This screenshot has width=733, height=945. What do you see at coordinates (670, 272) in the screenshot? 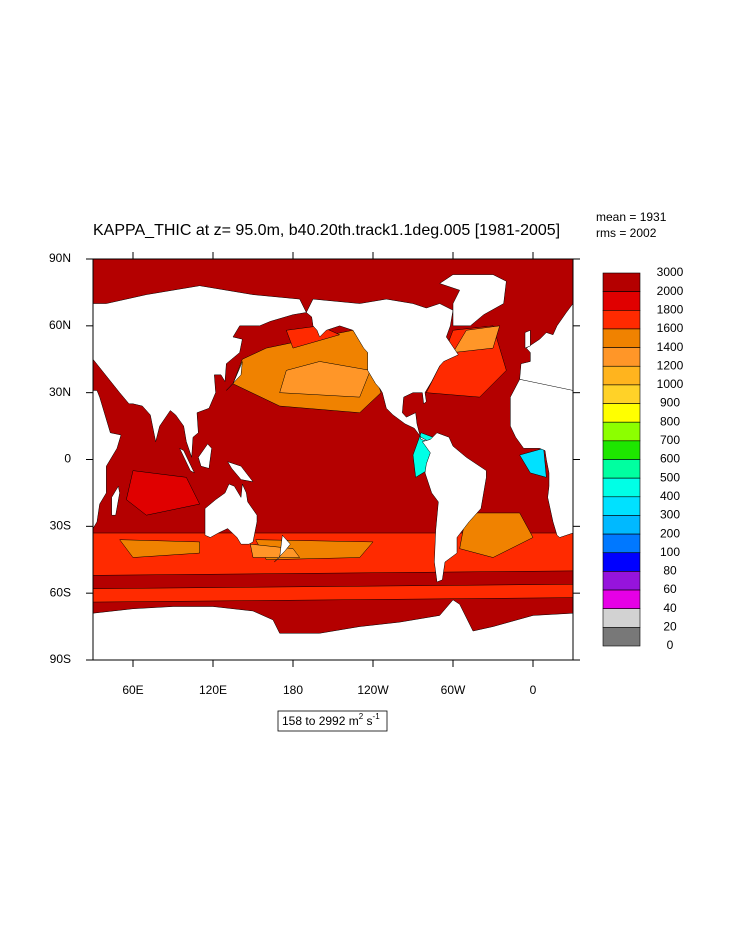
I see `colorbar-label: 3000` at bounding box center [670, 272].